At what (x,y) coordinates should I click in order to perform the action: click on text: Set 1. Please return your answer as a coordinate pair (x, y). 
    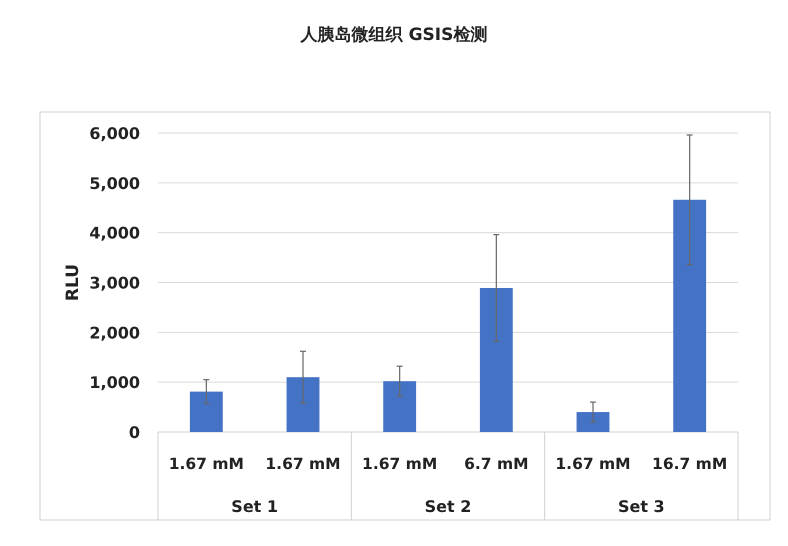
    Looking at the image, I should click on (254, 506).